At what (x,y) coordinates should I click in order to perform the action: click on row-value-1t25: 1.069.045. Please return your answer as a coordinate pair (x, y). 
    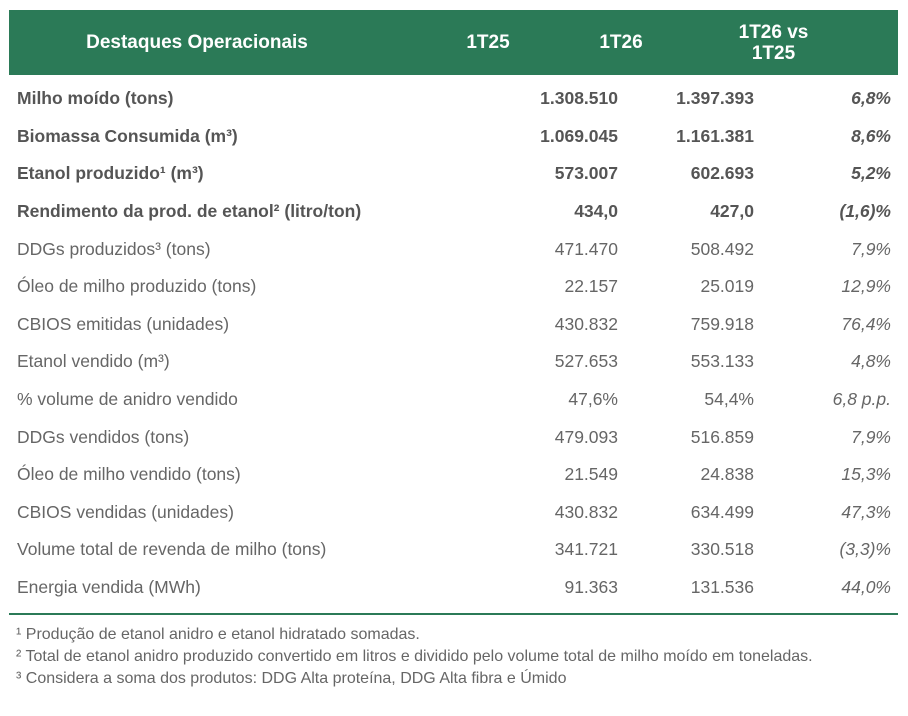
    Looking at the image, I should click on (579, 135).